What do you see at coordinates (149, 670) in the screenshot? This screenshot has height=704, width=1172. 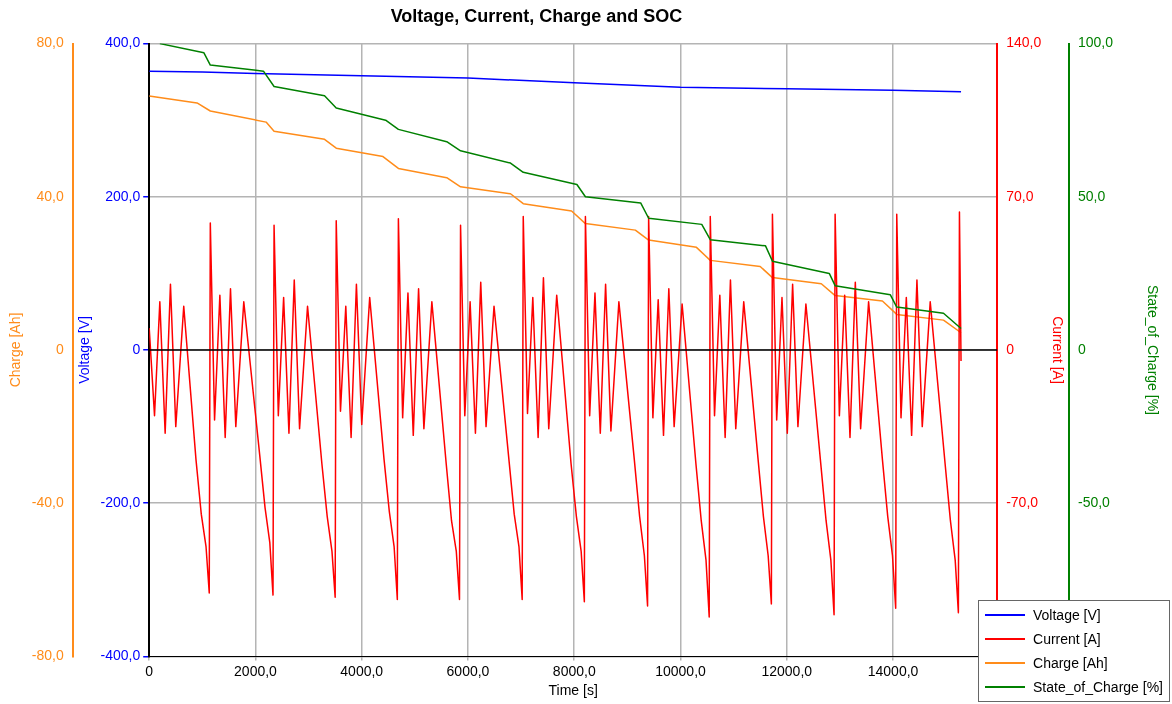 I see `x-tick-label: 0` at bounding box center [149, 670].